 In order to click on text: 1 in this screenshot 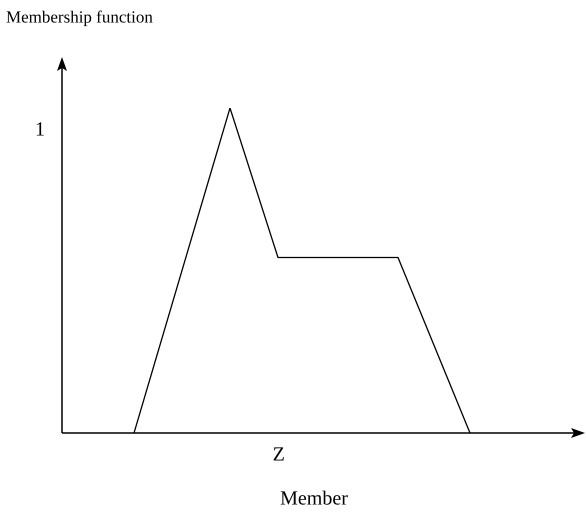, I will do `click(40, 129)`.